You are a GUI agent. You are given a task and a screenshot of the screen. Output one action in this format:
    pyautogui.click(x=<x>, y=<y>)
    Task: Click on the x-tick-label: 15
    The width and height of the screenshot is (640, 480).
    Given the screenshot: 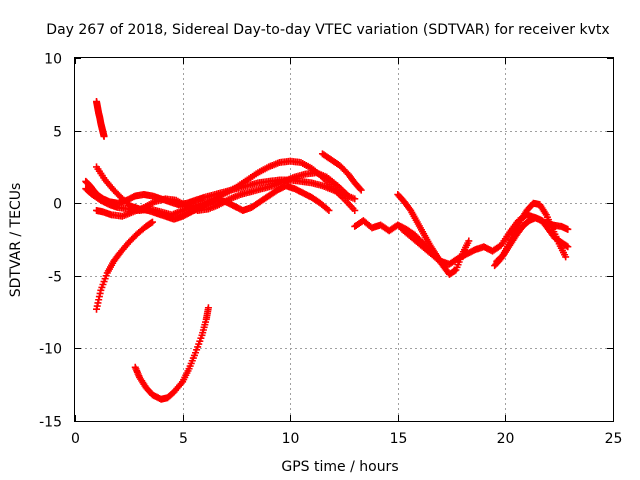 What is the action you would take?
    pyautogui.click(x=399, y=439)
    